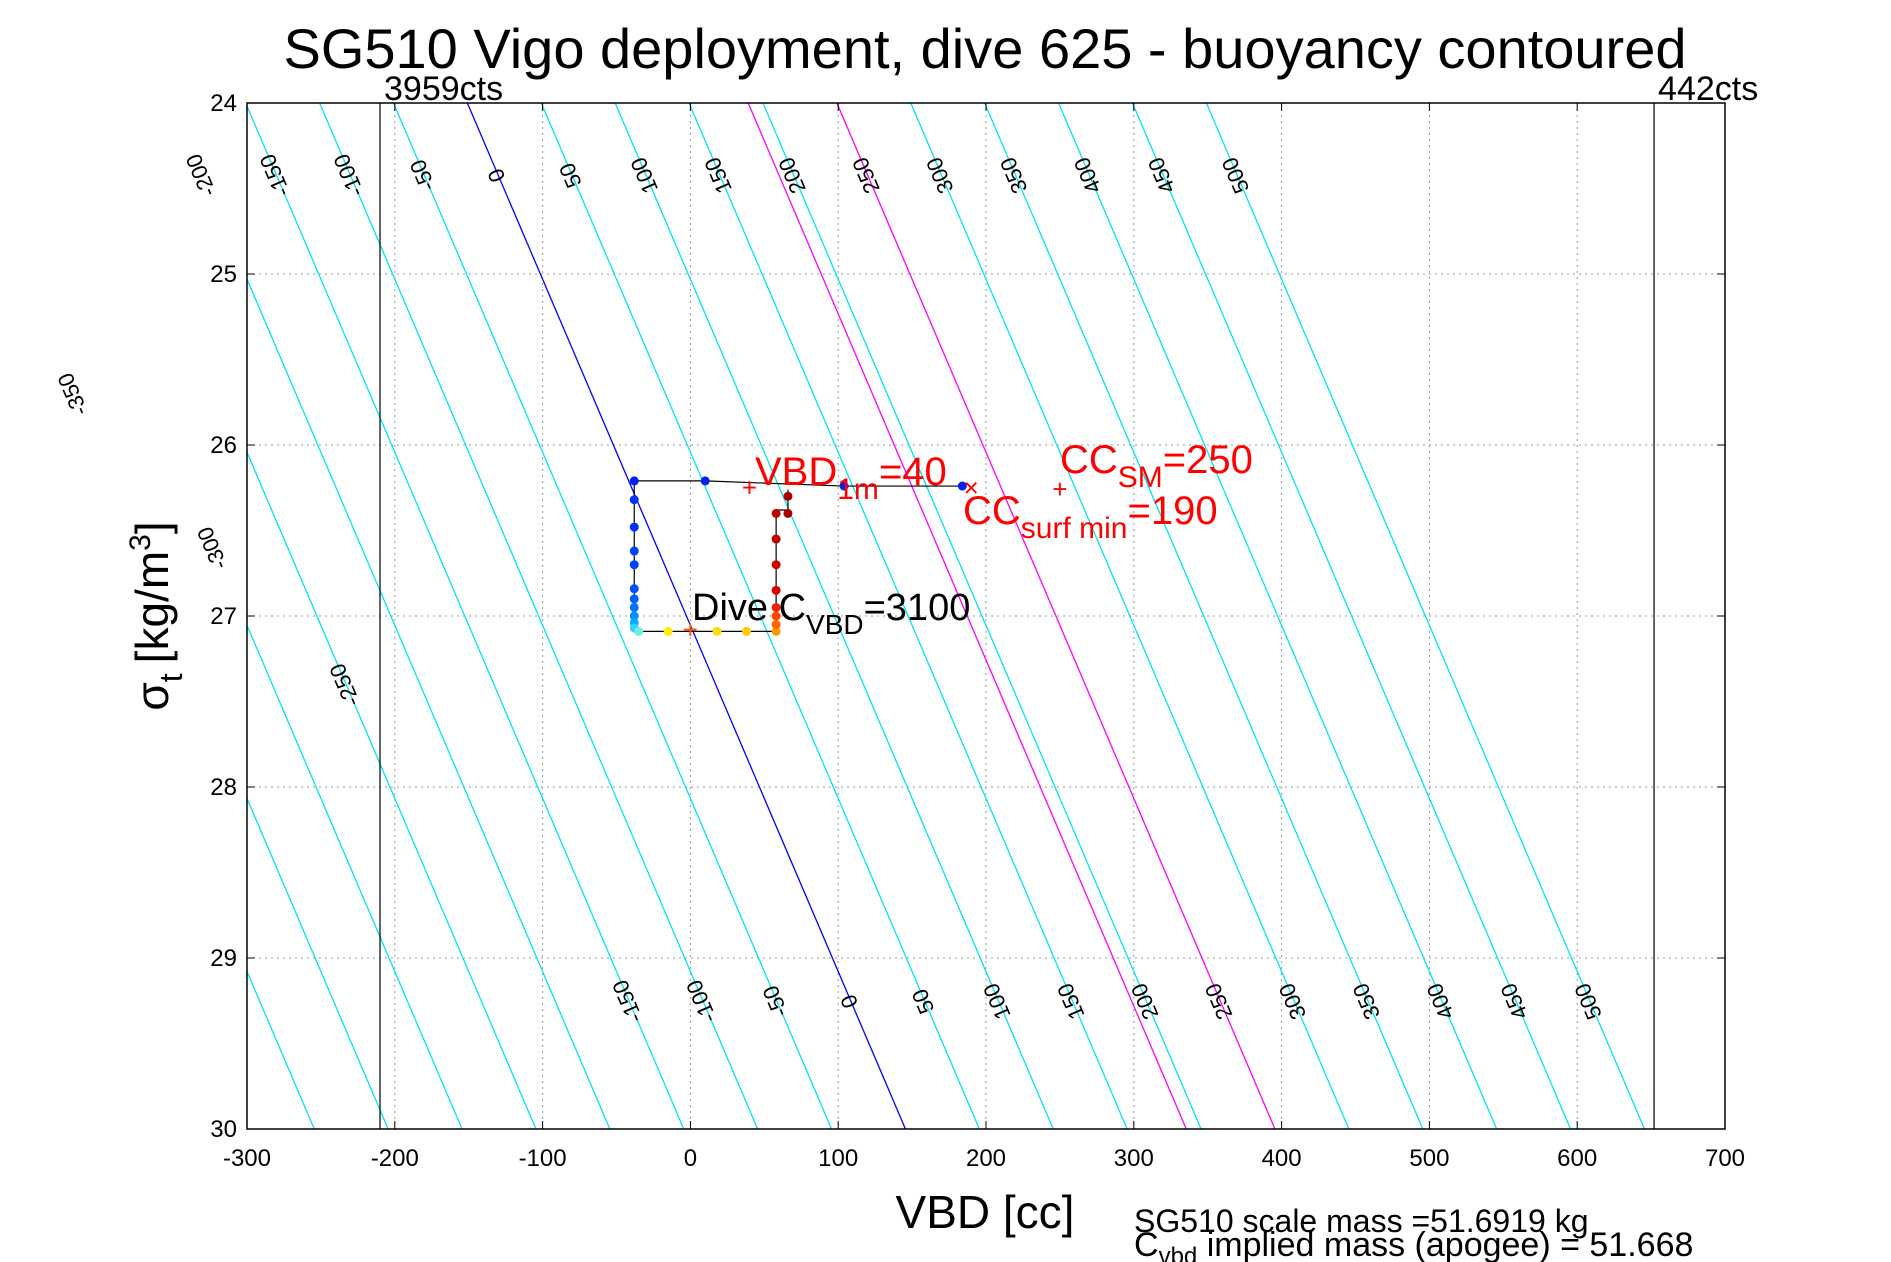 The width and height of the screenshot is (1891, 1262). I want to click on y-label-units: [kg/m, so click(152, 607).